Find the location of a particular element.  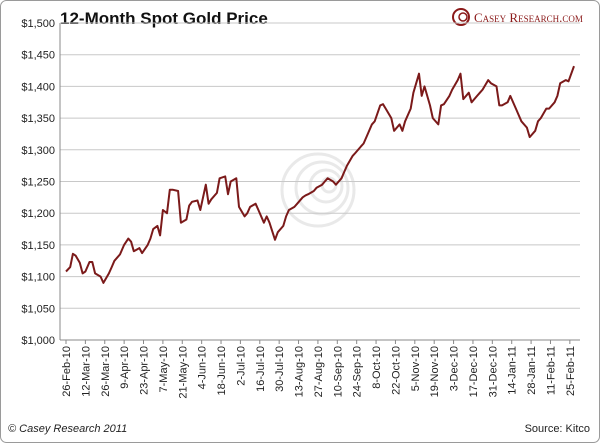

y-tick-label: $1,100 is located at coordinates (38, 278).